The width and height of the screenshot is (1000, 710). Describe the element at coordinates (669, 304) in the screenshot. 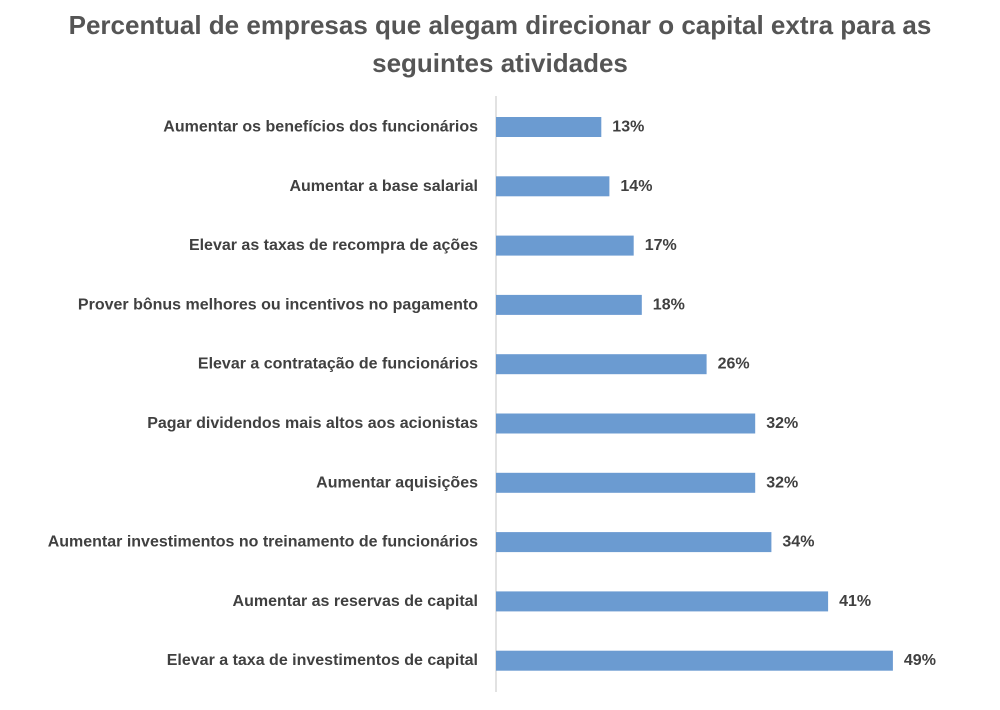

I see `value-label: 18%` at that location.